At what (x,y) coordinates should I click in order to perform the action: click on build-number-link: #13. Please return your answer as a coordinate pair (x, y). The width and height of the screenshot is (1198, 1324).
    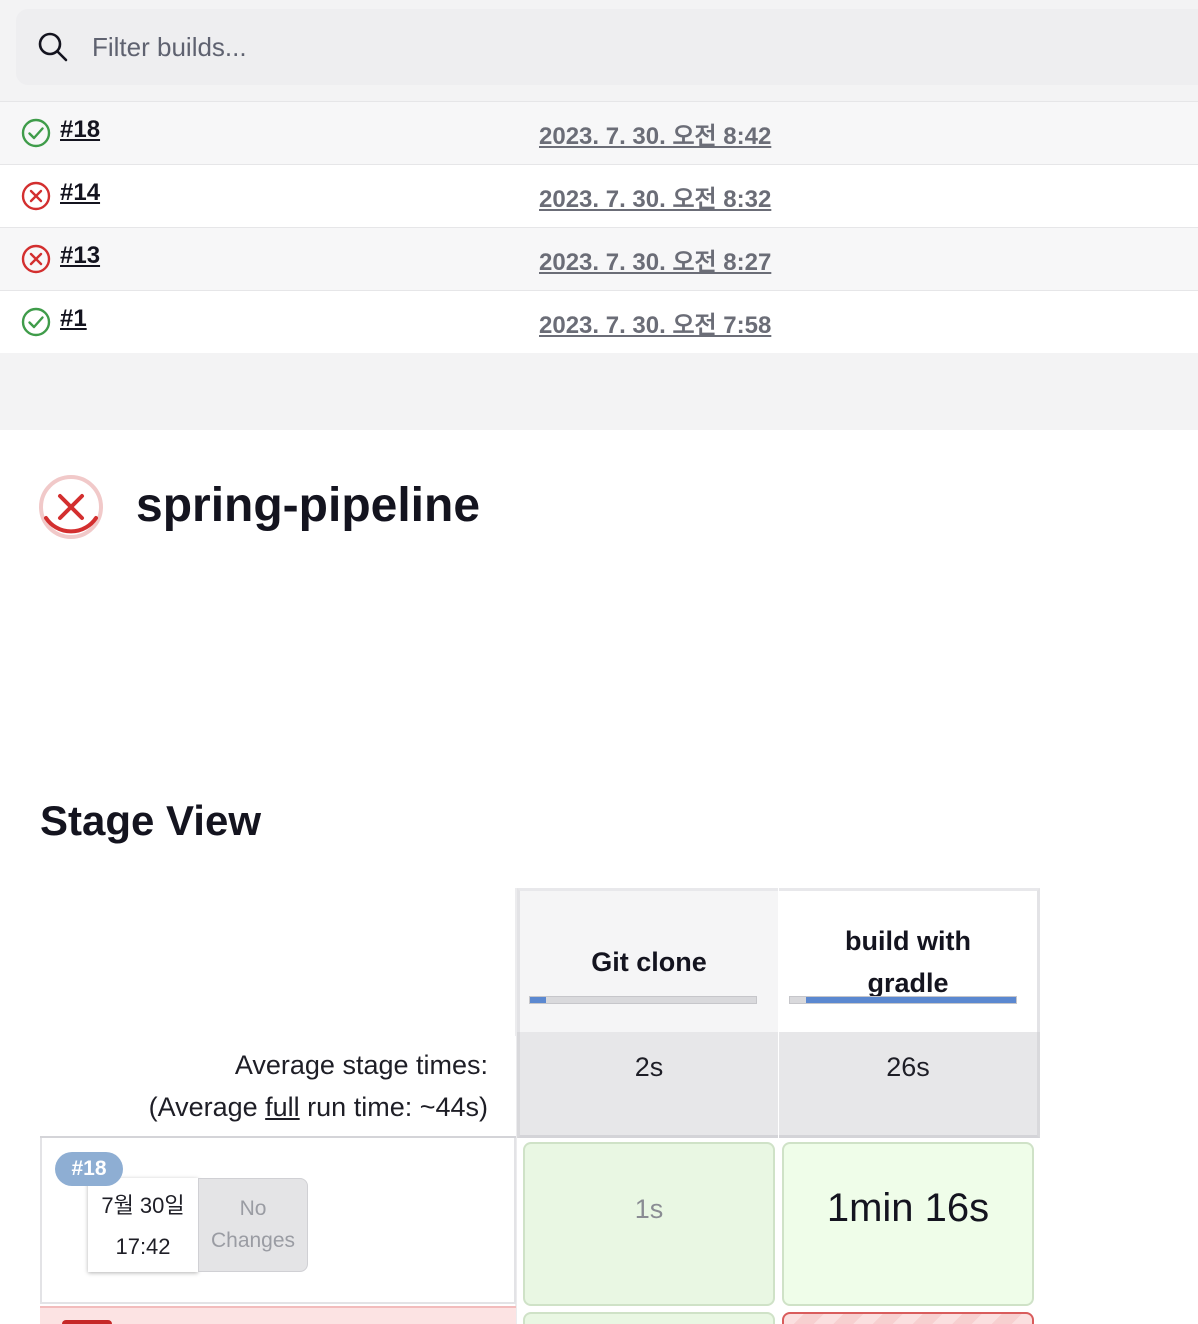
    Looking at the image, I should click on (80, 255).